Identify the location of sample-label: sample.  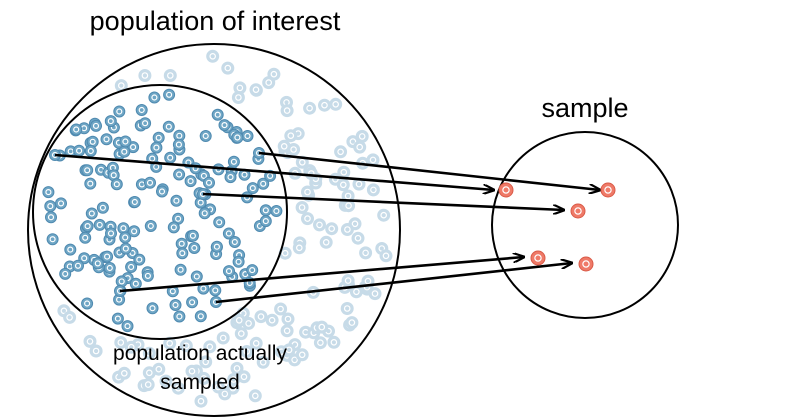
(584, 108).